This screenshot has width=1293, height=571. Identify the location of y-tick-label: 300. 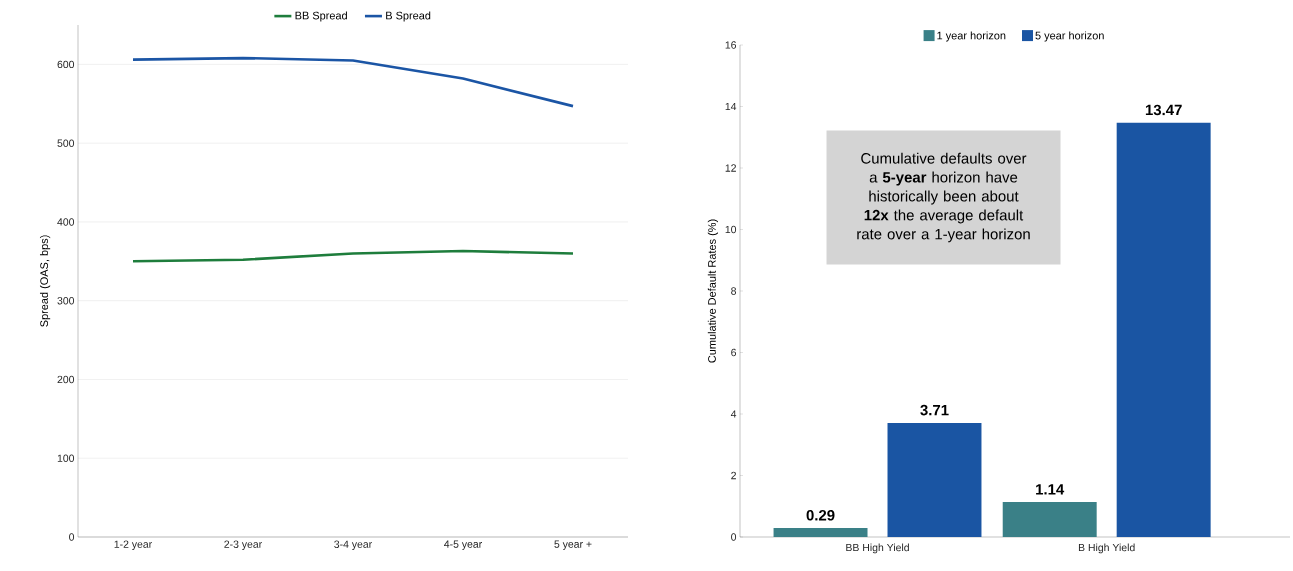
(66, 301).